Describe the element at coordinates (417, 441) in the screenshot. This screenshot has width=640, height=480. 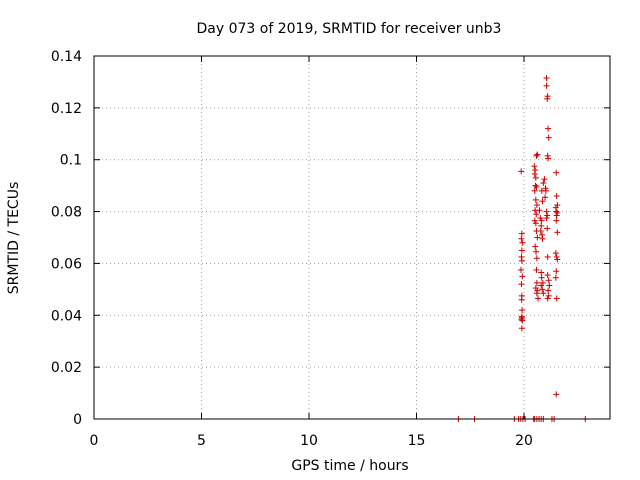
I see `x-tick-label: 15` at that location.